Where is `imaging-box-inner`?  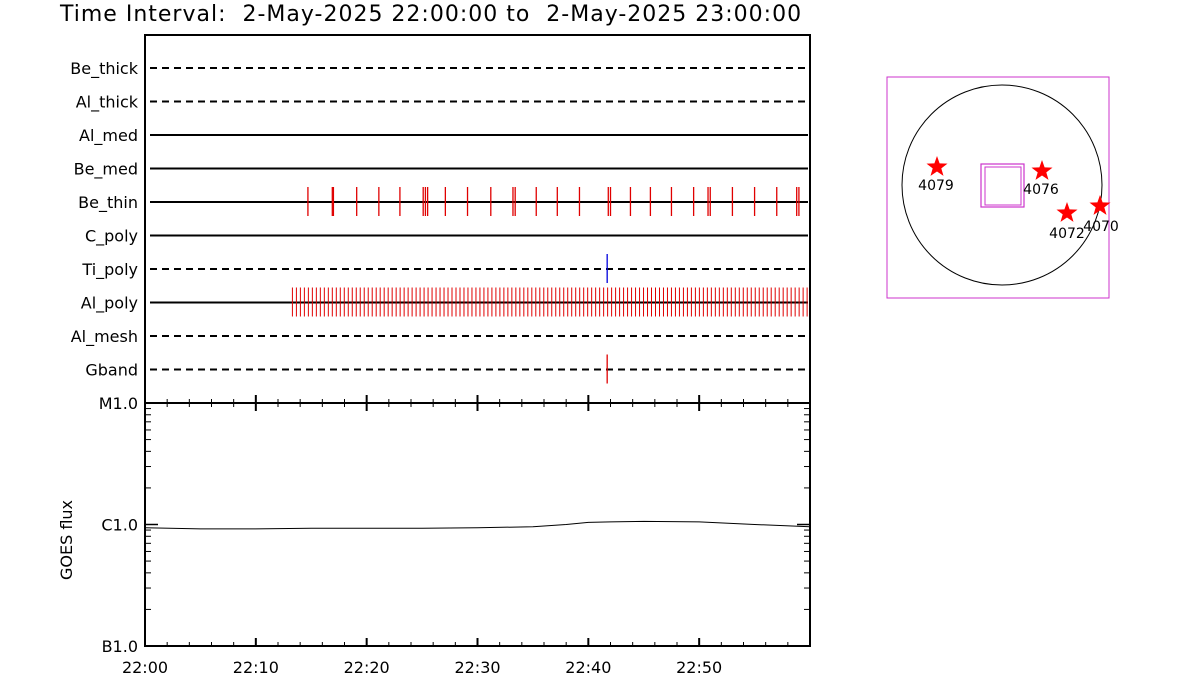
imaging-box-inner is located at coordinates (1003, 186).